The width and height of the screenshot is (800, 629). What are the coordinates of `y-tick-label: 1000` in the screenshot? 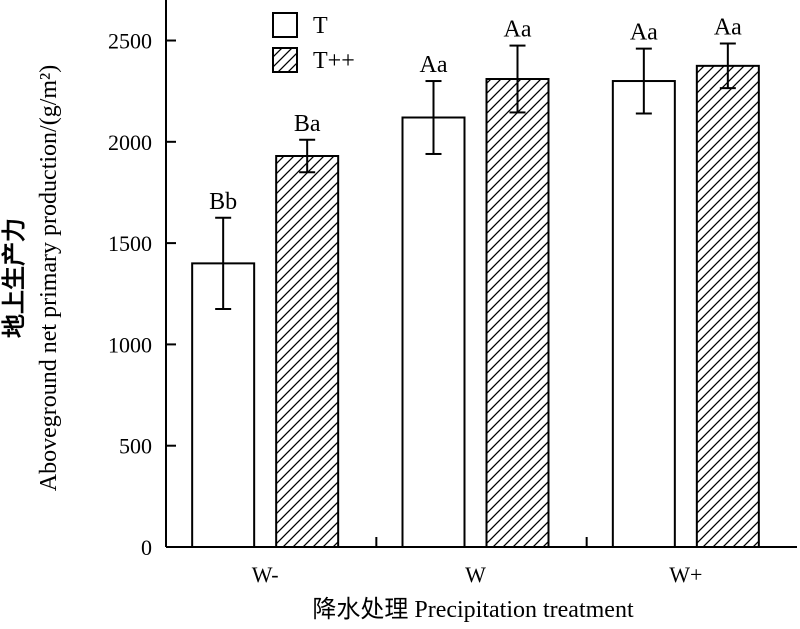 It's located at (130, 344).